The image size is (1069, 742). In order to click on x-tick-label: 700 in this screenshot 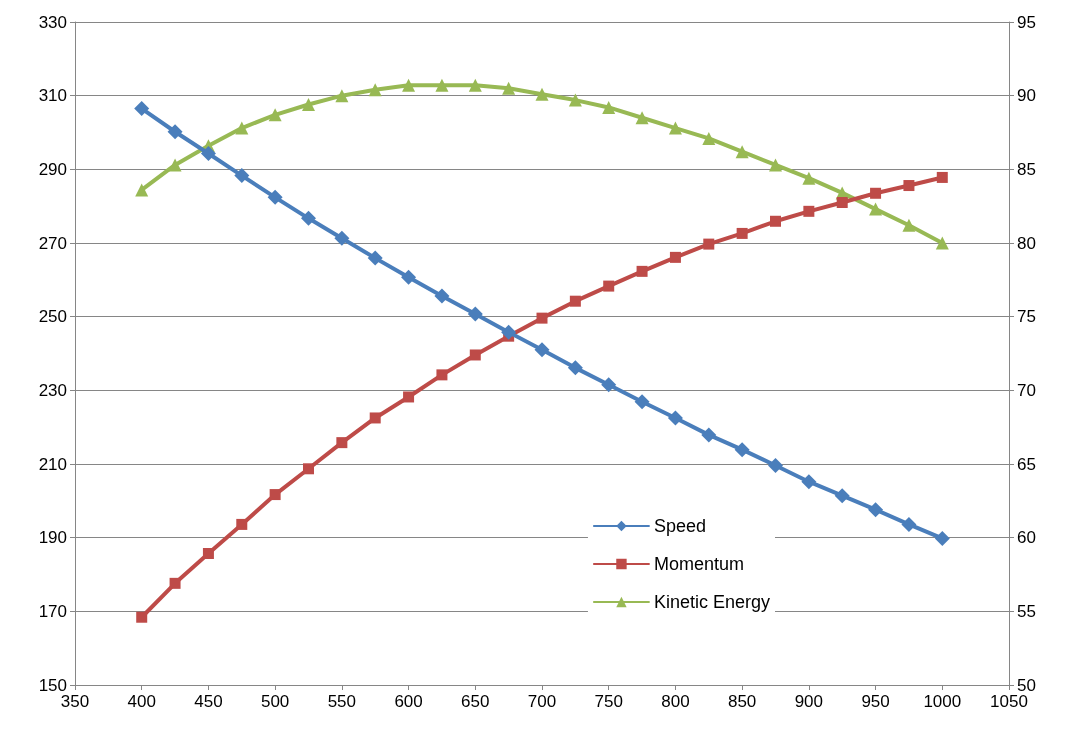, I will do `click(542, 701)`.